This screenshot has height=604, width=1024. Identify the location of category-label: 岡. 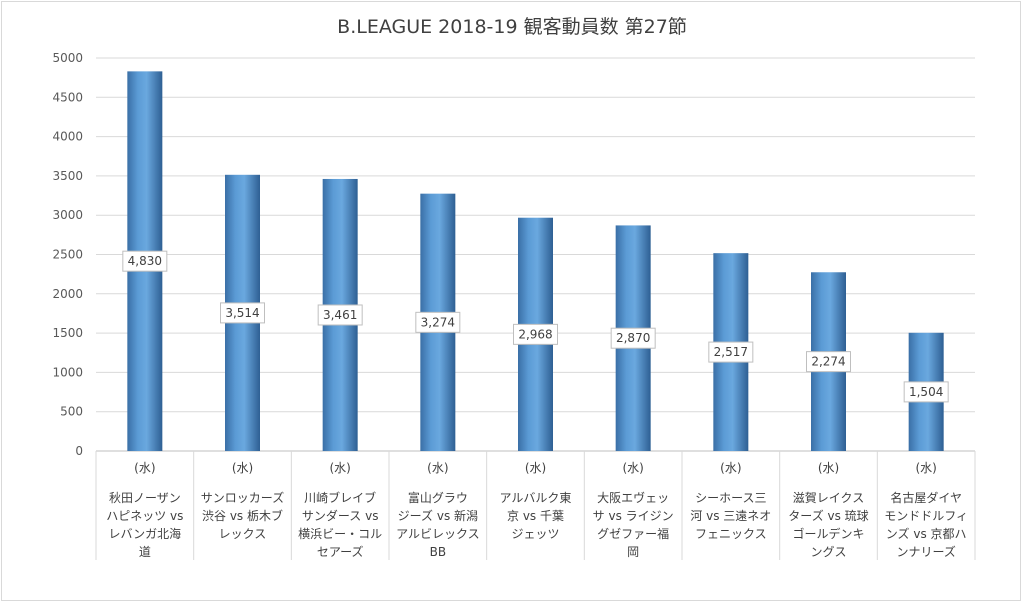
(633, 552).